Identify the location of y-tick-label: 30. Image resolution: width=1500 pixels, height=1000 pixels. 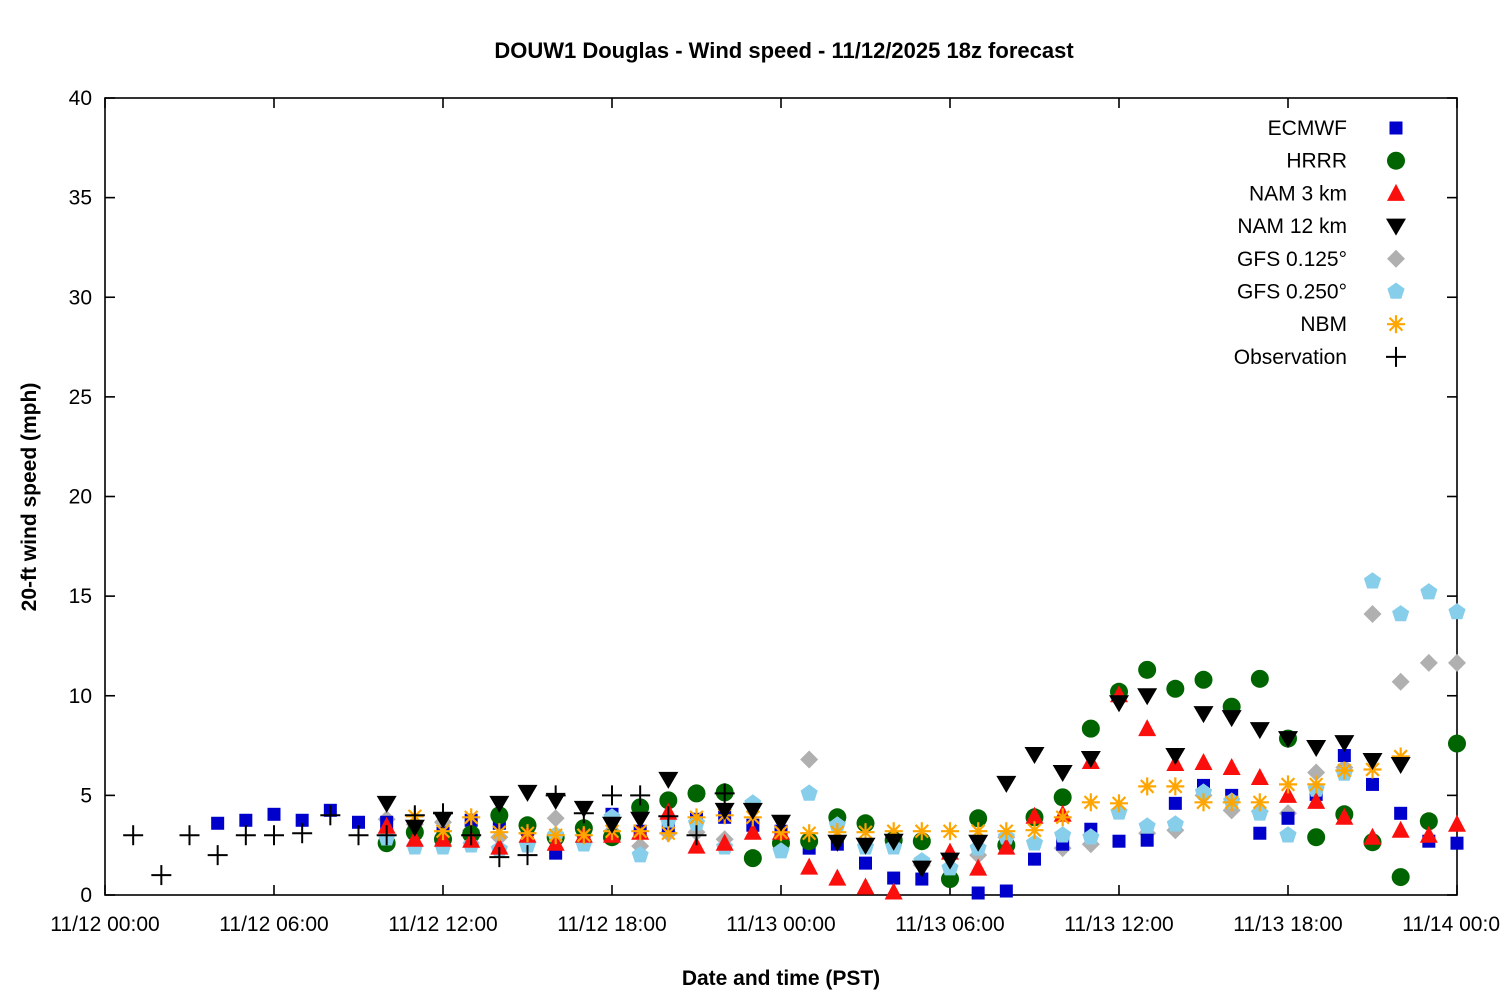
(80, 297).